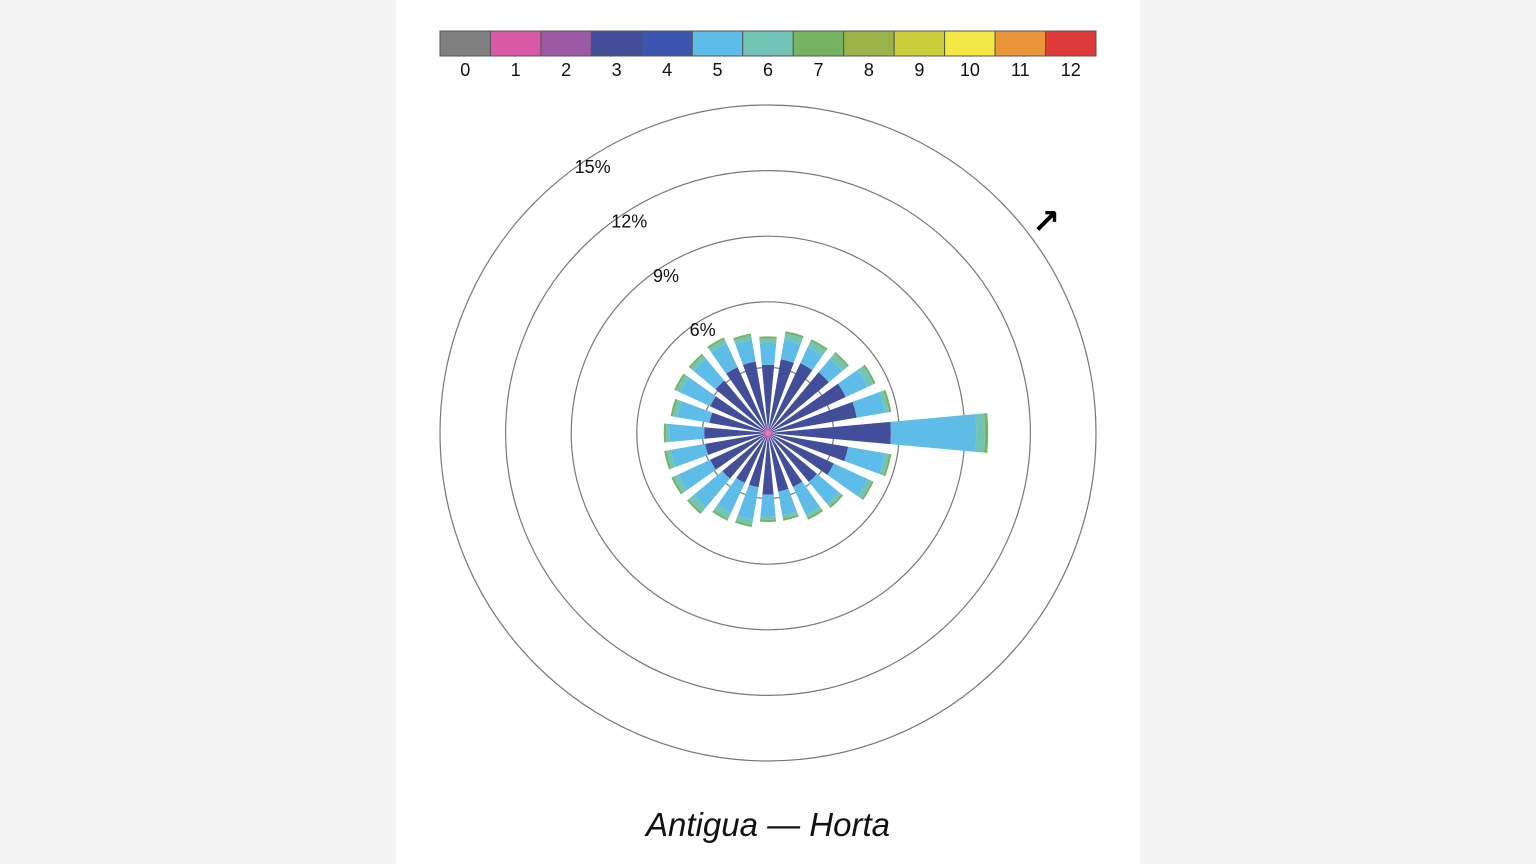 Image resolution: width=1536 pixels, height=864 pixels. What do you see at coordinates (1020, 70) in the screenshot?
I see `colorbar-tick-label: 11` at bounding box center [1020, 70].